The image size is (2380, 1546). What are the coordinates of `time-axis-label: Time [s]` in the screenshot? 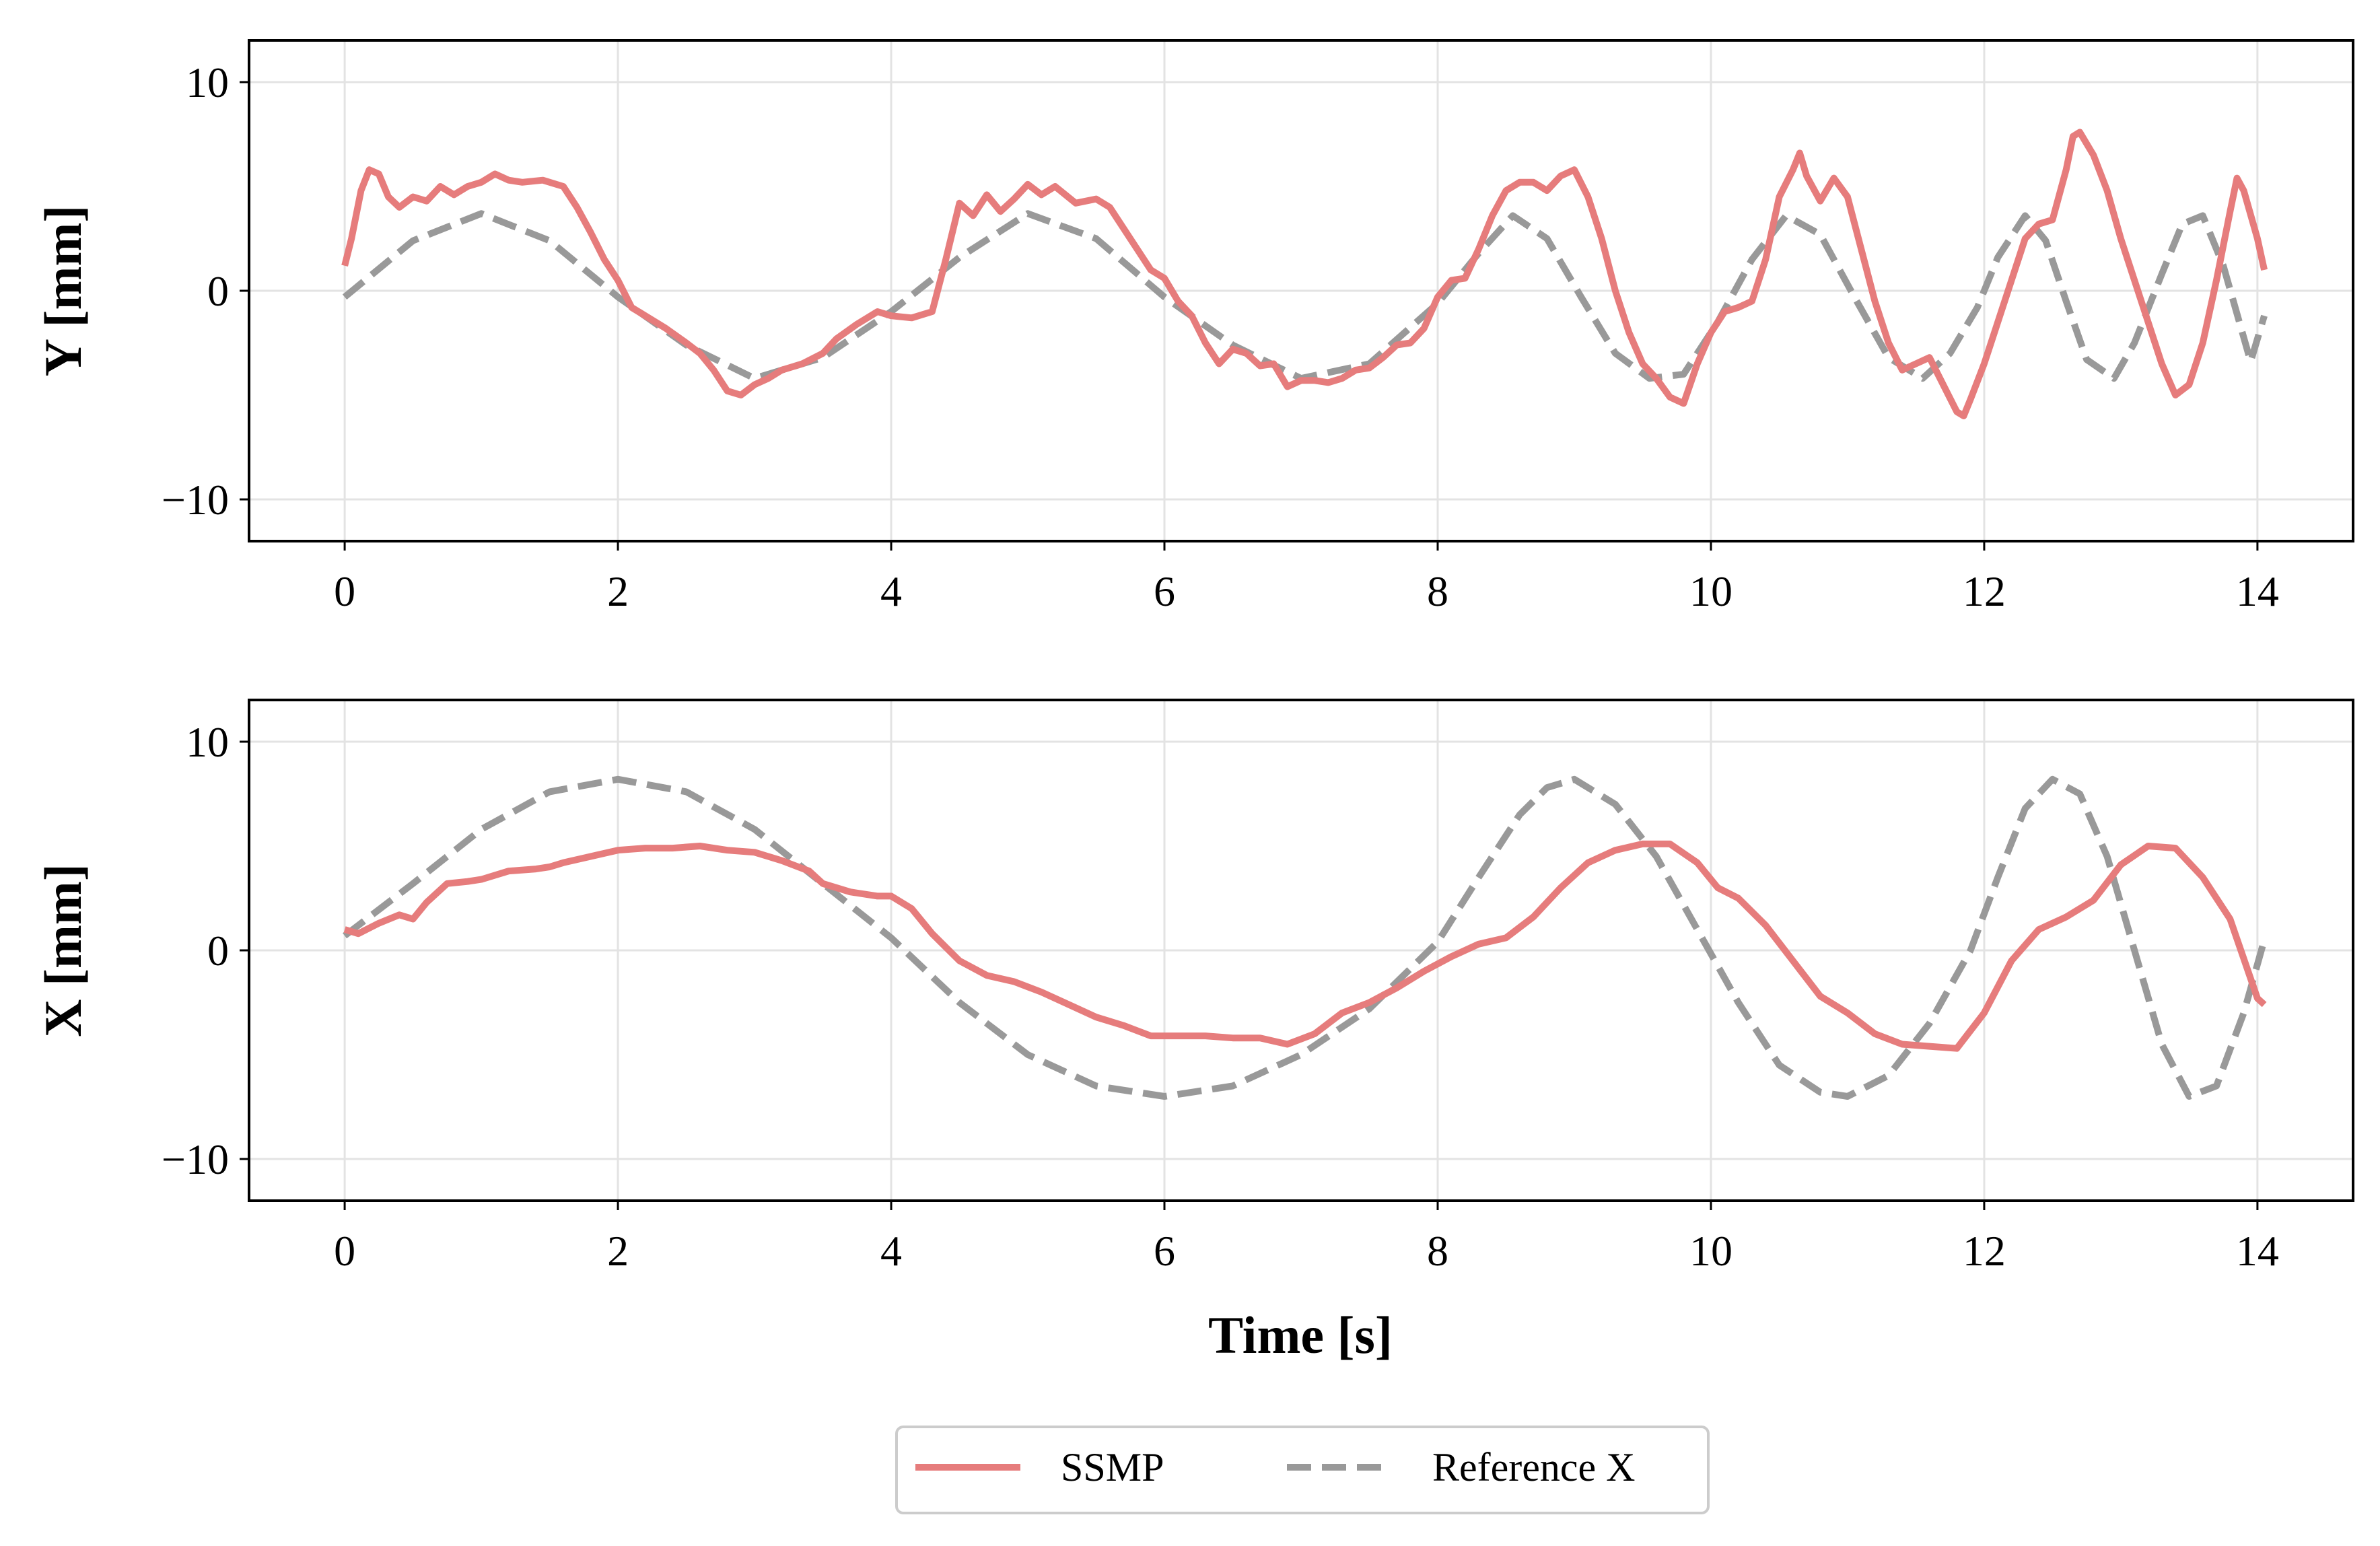 It's located at (1300, 1335).